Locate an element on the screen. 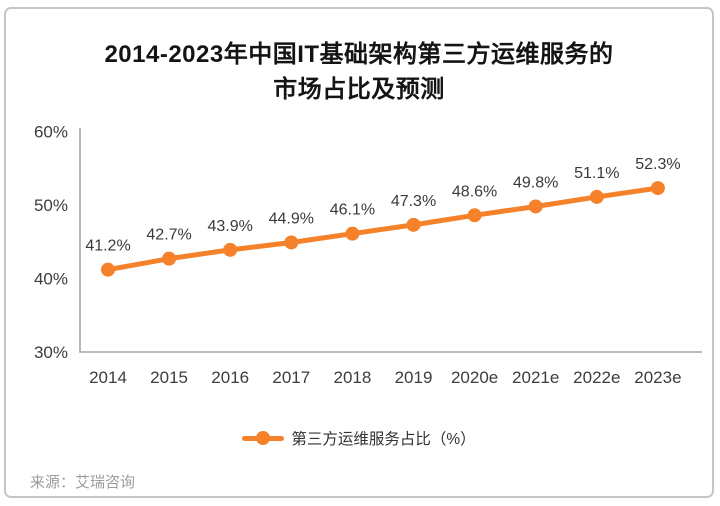  chart-title-line-2: 市场占比及预测 is located at coordinates (359, 89).